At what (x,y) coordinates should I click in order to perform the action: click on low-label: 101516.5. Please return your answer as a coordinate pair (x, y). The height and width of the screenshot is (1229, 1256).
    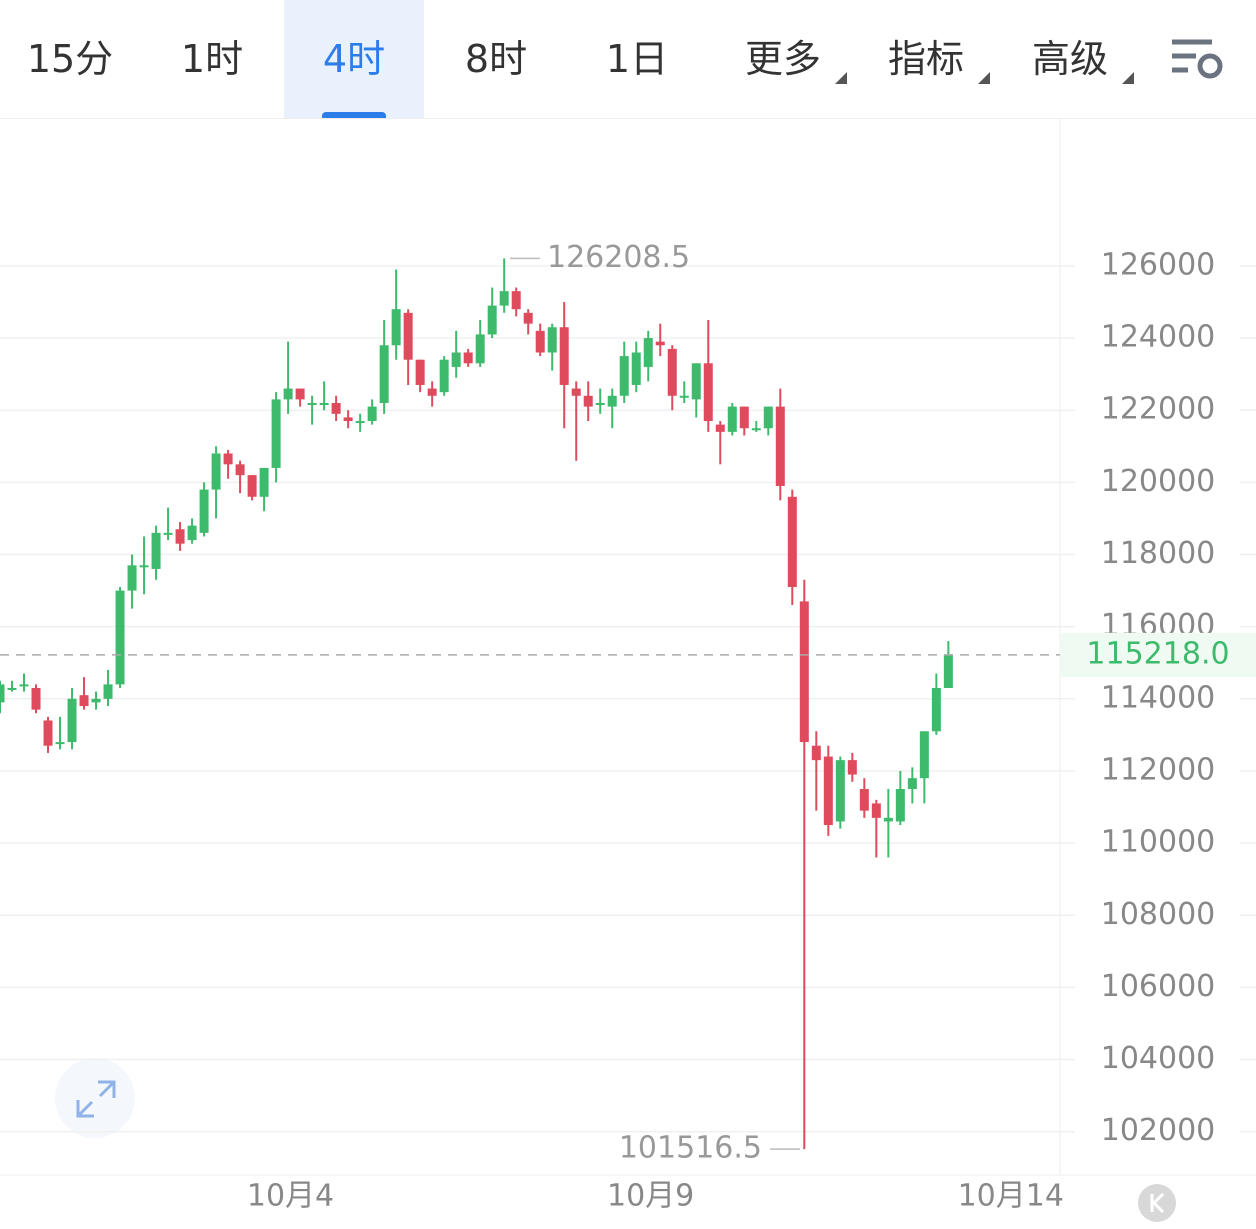
    Looking at the image, I should click on (690, 1148).